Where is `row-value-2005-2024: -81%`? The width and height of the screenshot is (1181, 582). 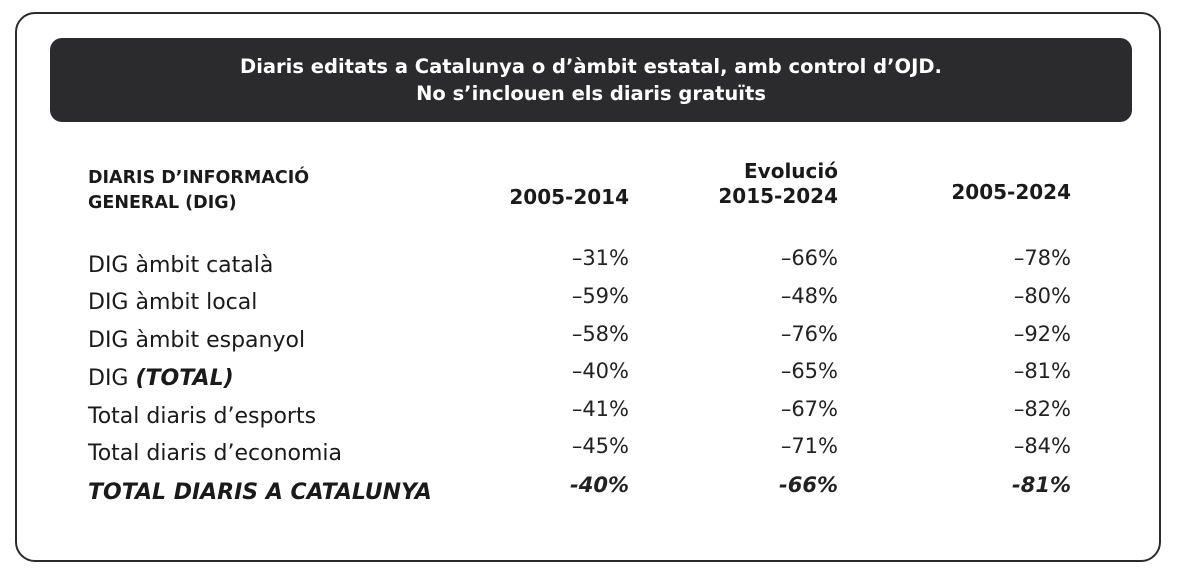 row-value-2005-2024: -81% is located at coordinates (1041, 485).